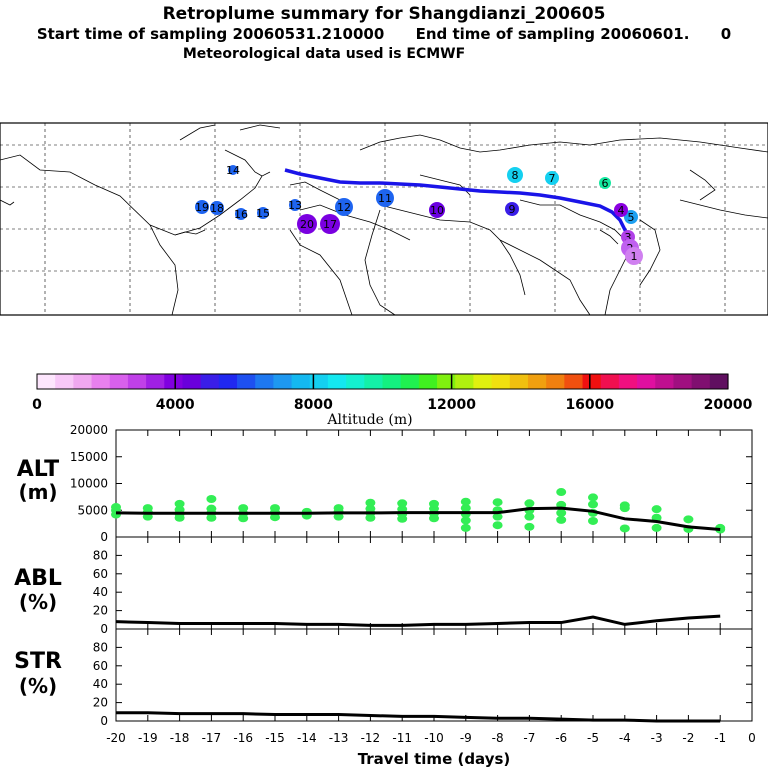 The height and width of the screenshot is (768, 768). What do you see at coordinates (89, 484) in the screenshot?
I see `y-tick-label: 10000` at bounding box center [89, 484].